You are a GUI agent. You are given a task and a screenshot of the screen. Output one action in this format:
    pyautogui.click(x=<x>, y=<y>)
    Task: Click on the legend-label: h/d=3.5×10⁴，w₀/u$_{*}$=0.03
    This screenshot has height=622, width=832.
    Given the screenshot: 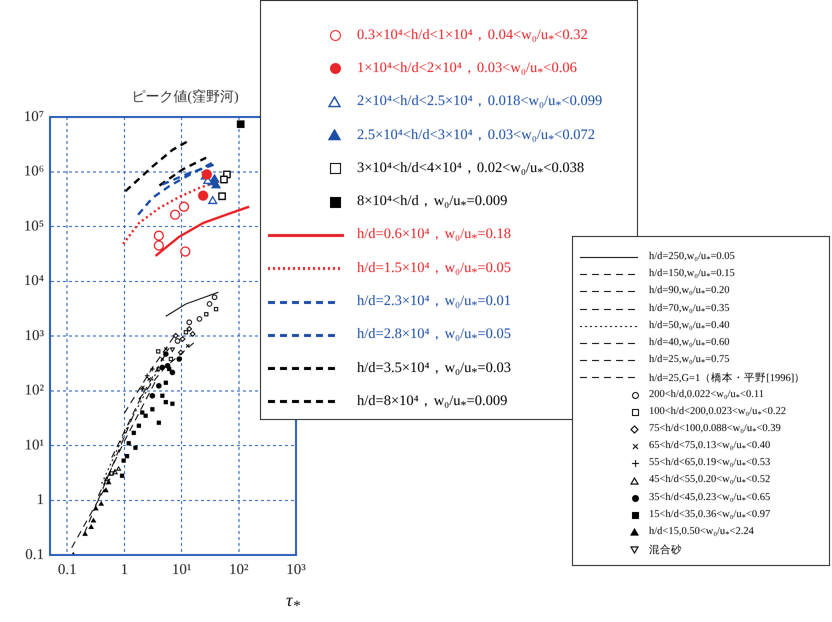 What is the action you would take?
    pyautogui.click(x=434, y=369)
    